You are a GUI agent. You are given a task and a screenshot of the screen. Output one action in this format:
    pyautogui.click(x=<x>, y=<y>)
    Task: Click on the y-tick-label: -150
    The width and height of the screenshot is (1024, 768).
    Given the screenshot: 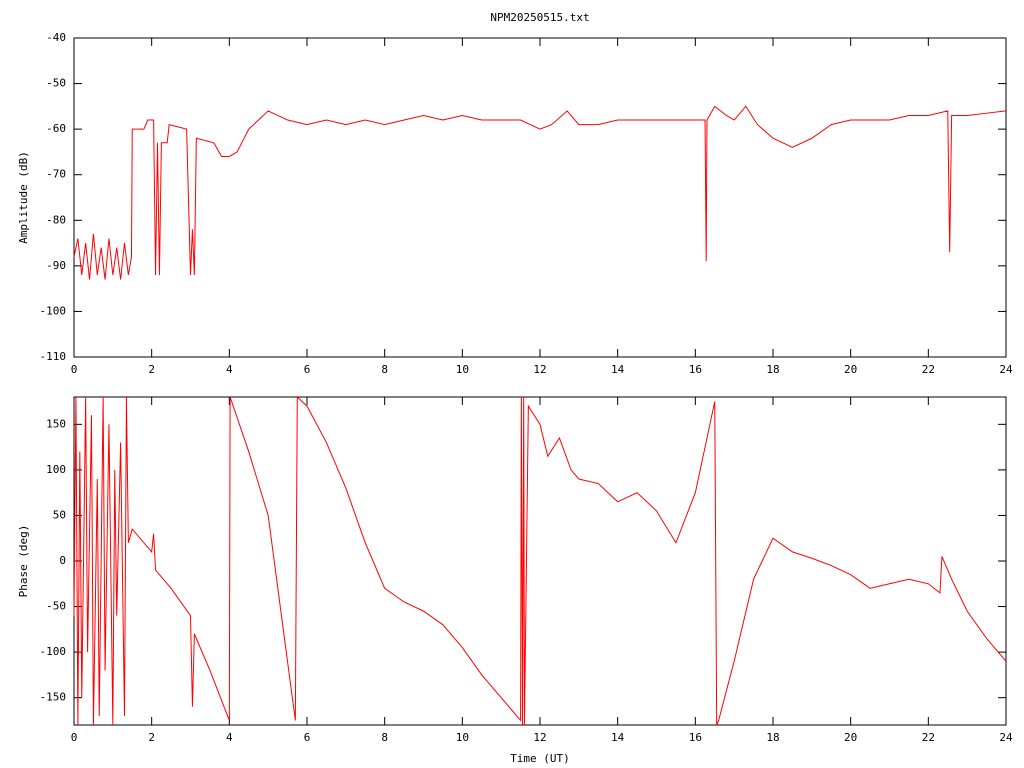 What is the action you would take?
    pyautogui.click(x=53, y=697)
    